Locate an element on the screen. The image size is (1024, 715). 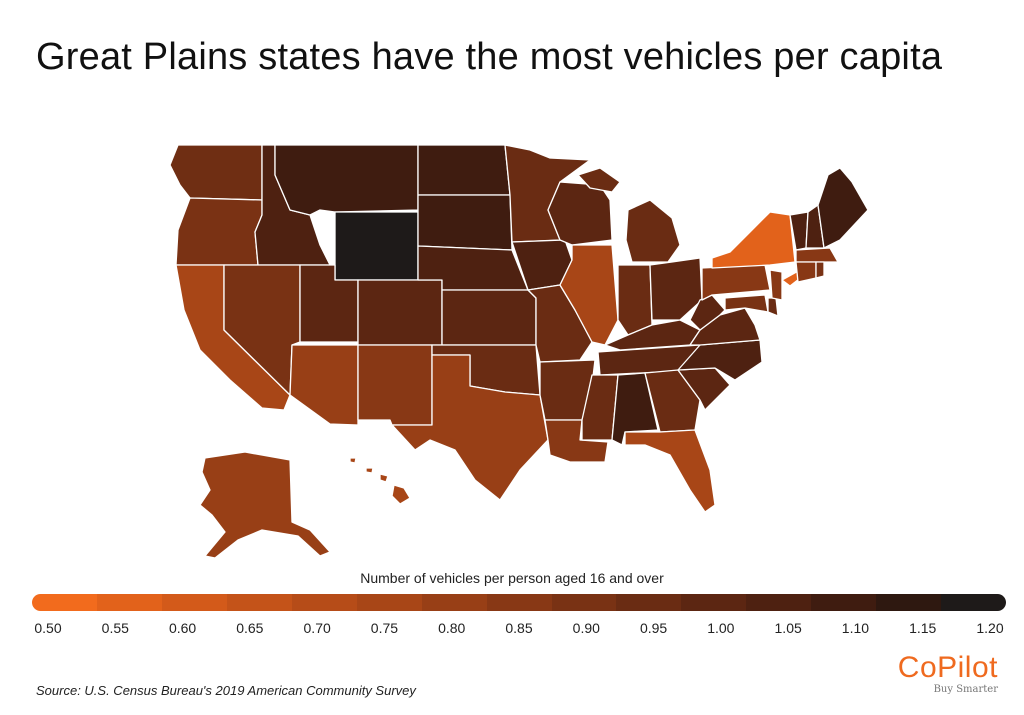
state-hawaii-kauai is located at coordinates (353, 460).